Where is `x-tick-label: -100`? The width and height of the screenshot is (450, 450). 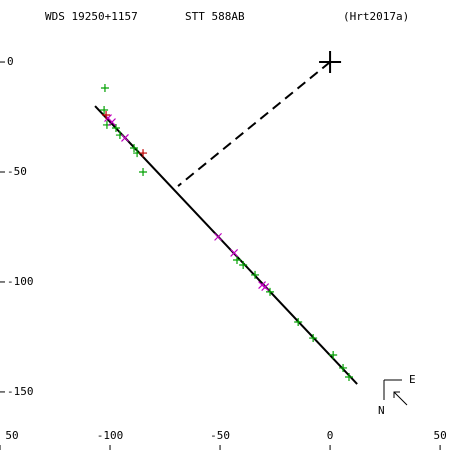
x-tick-label: -100 is located at coordinates (110, 435).